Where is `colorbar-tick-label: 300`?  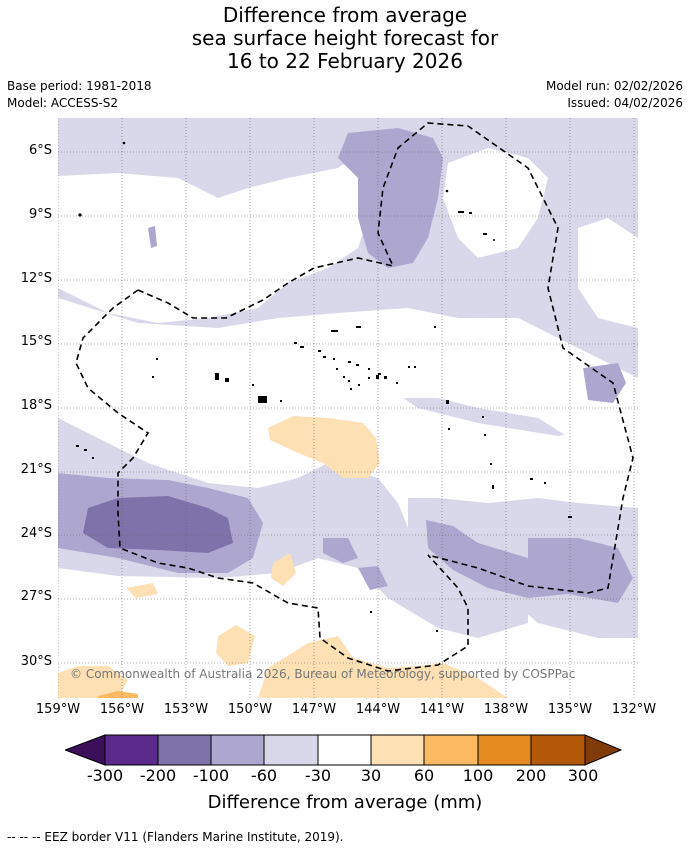
colorbar-tick-label: 300 is located at coordinates (583, 775).